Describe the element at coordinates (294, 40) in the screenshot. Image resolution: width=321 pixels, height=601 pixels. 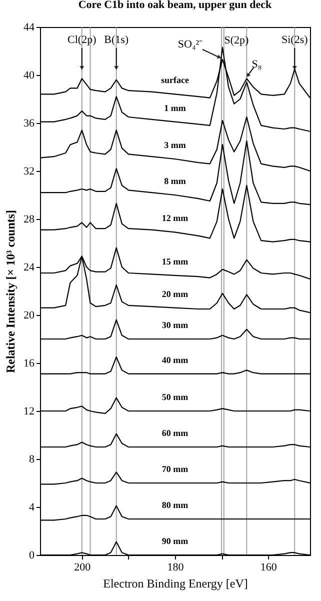
I see `annotation: Si(2s)` at that location.